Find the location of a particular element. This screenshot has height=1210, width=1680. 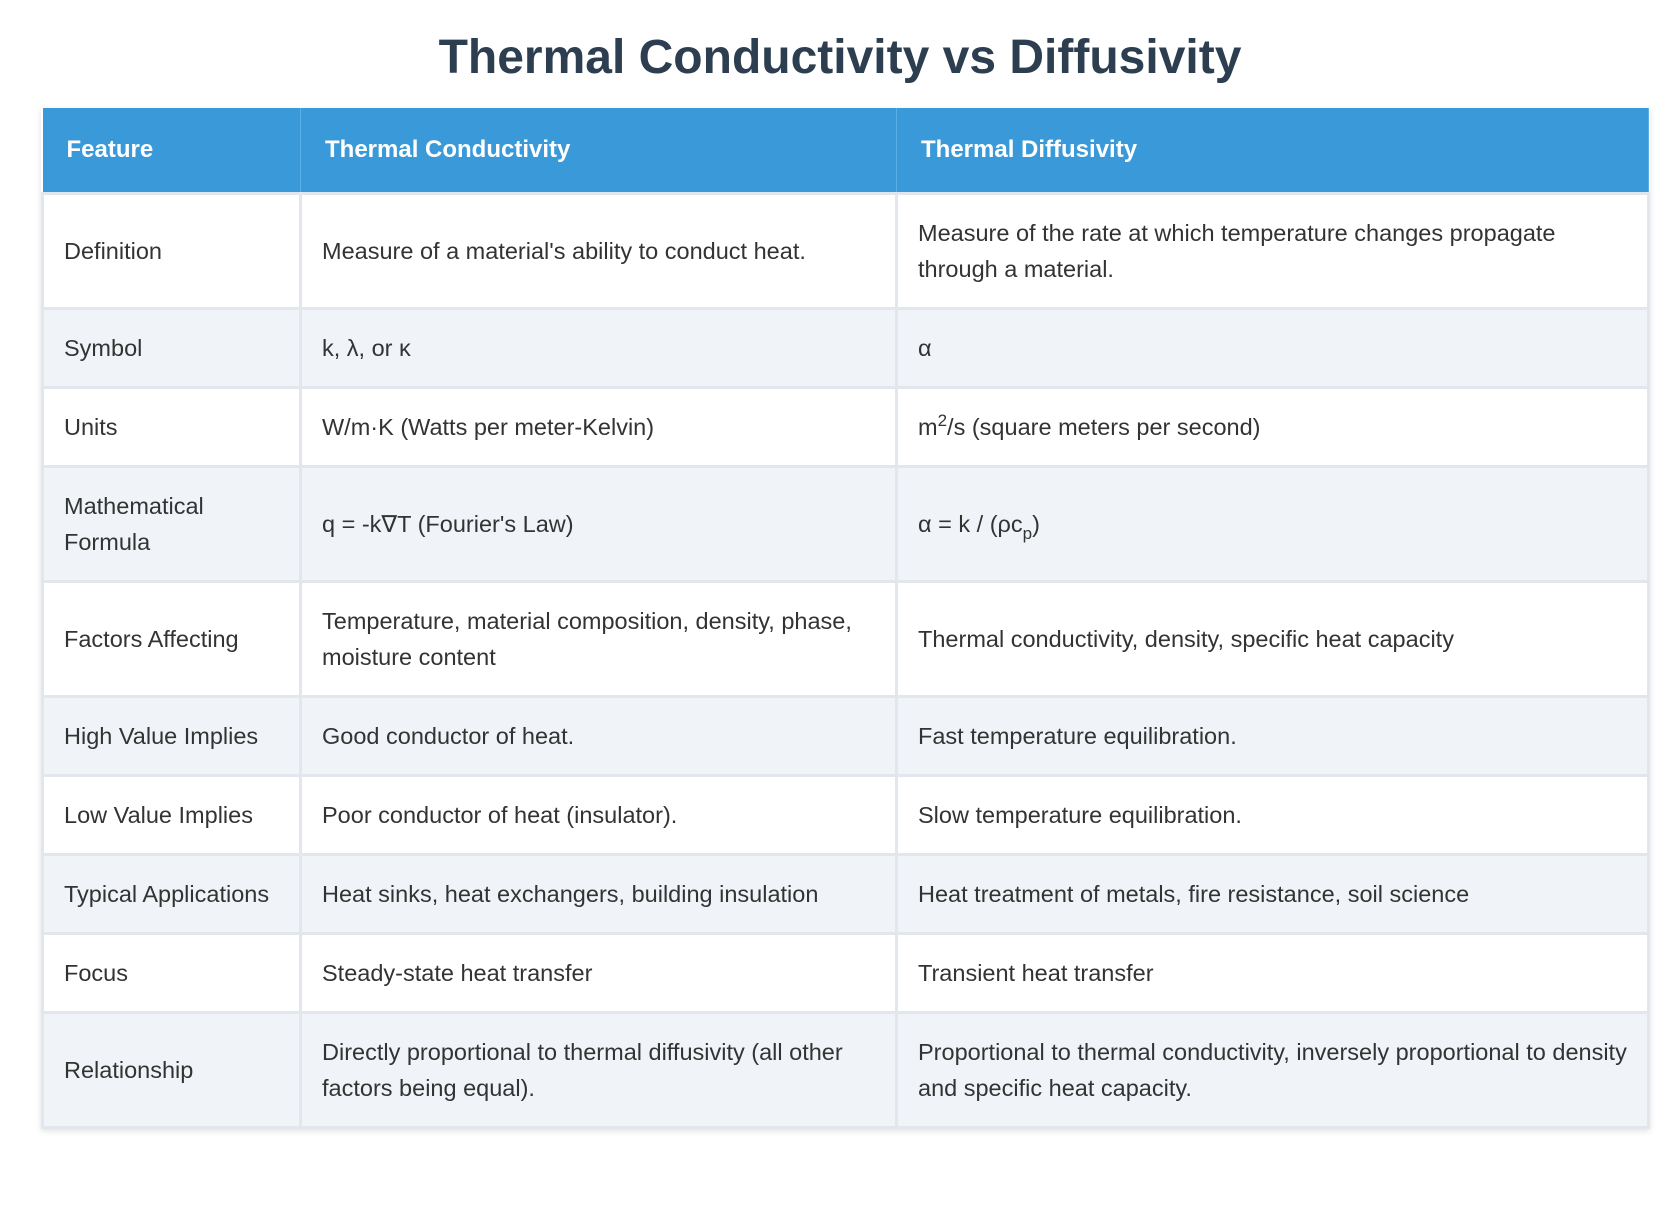

table-cell: q = -k∇T (Fourier's Law) is located at coordinates (598, 524).